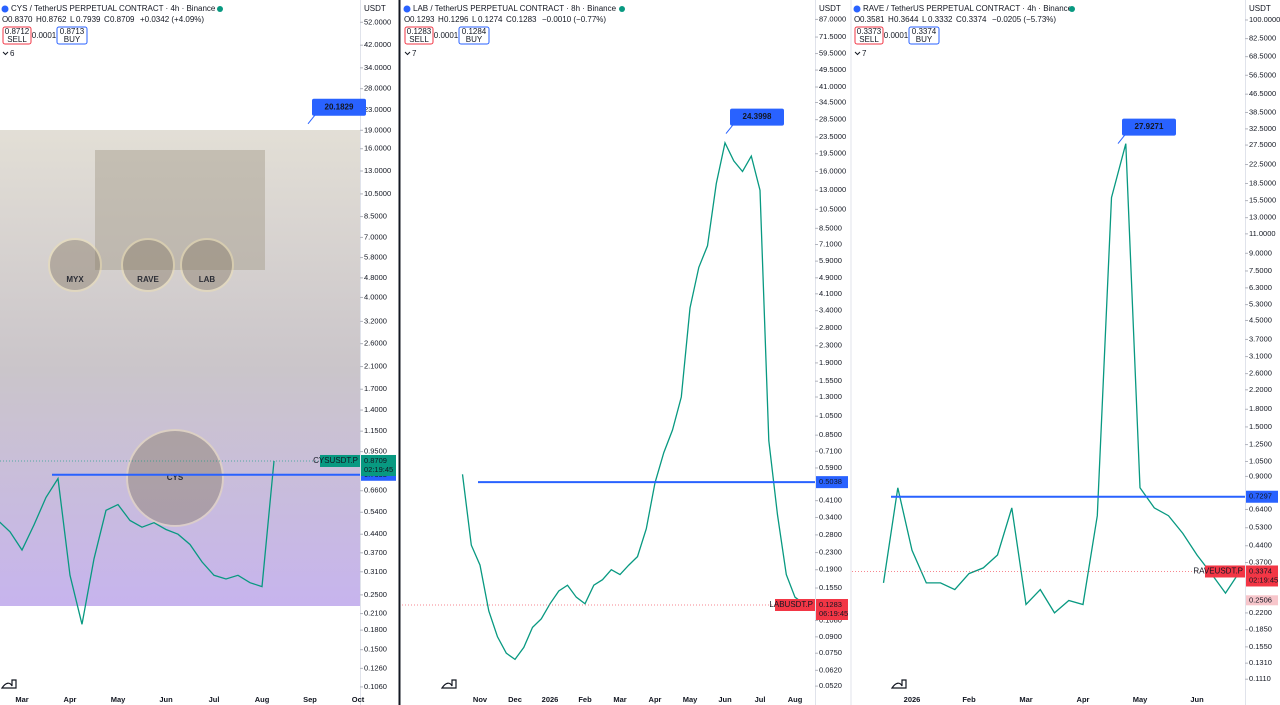  Describe the element at coordinates (1262, 200) in the screenshot. I see `y-tick-label: 15.5000` at that location.